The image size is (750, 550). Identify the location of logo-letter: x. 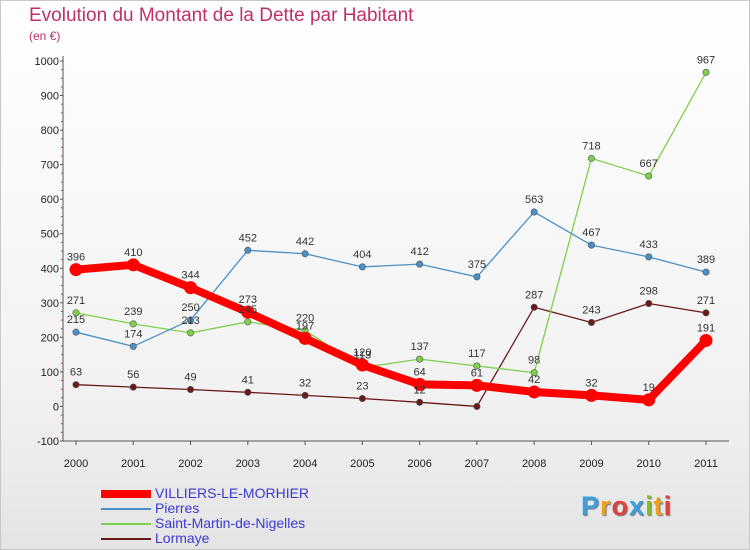
(637, 506).